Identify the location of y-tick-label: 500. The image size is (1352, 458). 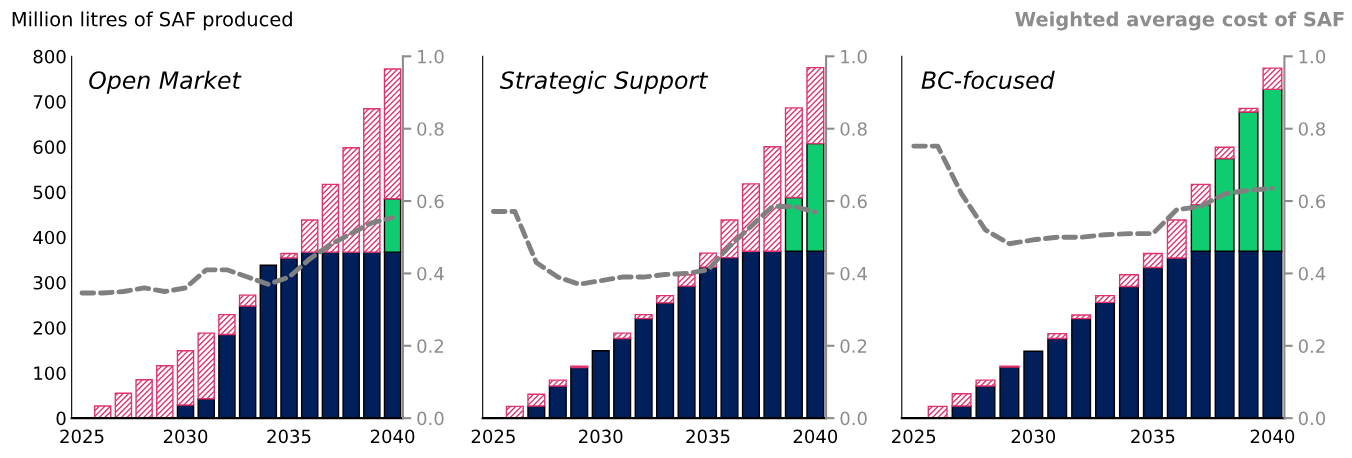
(49, 192).